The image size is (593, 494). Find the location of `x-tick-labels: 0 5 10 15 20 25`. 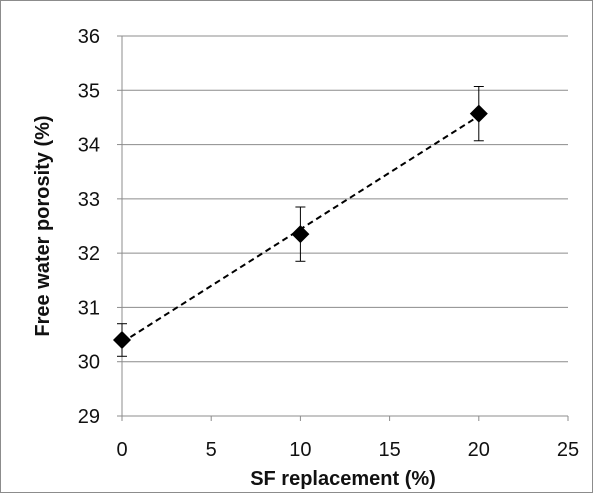

x-tick-labels: 0 5 10 15 20 25 is located at coordinates (347, 450).